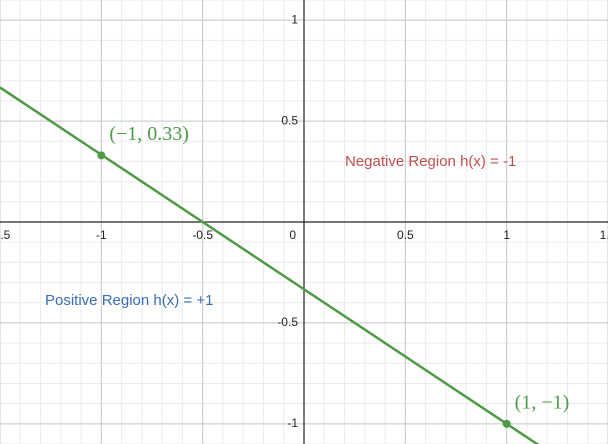  Describe the element at coordinates (149, 134) in the screenshot. I see `point-label: (−1, 0.33)` at that location.